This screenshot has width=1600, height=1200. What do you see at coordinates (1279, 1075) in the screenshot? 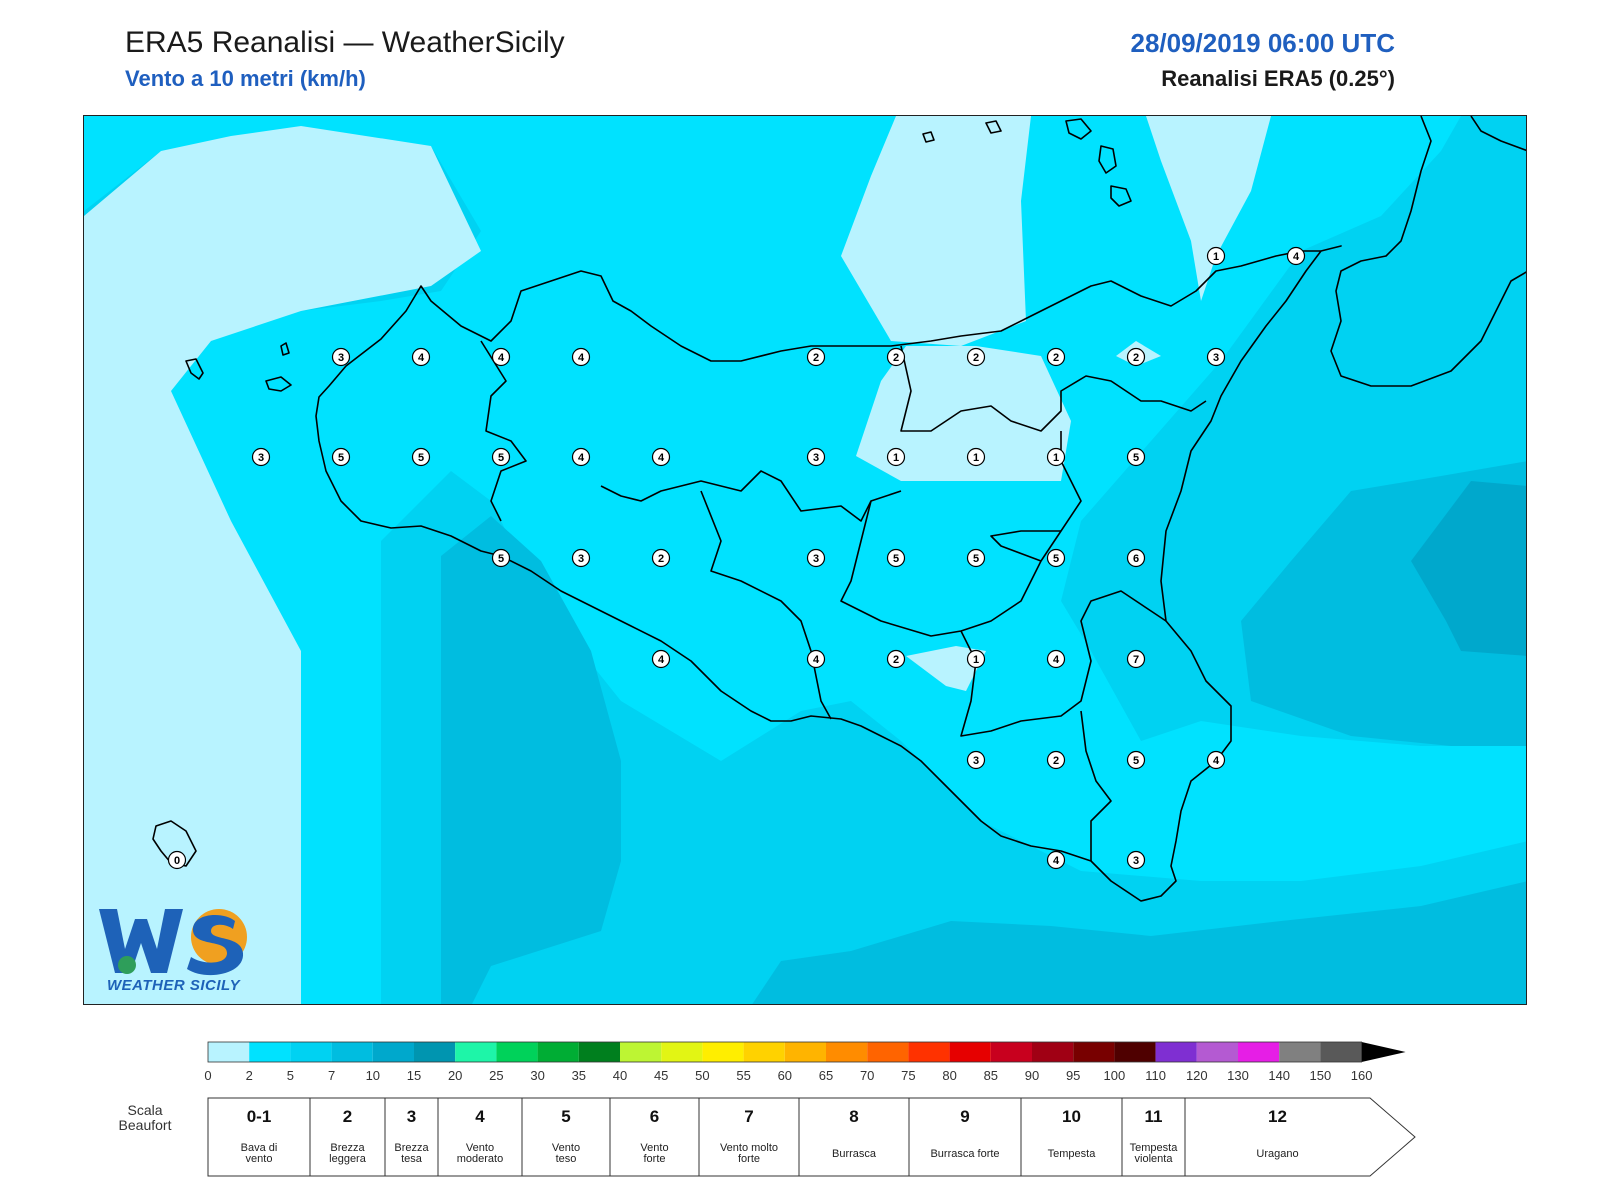
I see `colorbar-tick-label: 140` at bounding box center [1279, 1075].